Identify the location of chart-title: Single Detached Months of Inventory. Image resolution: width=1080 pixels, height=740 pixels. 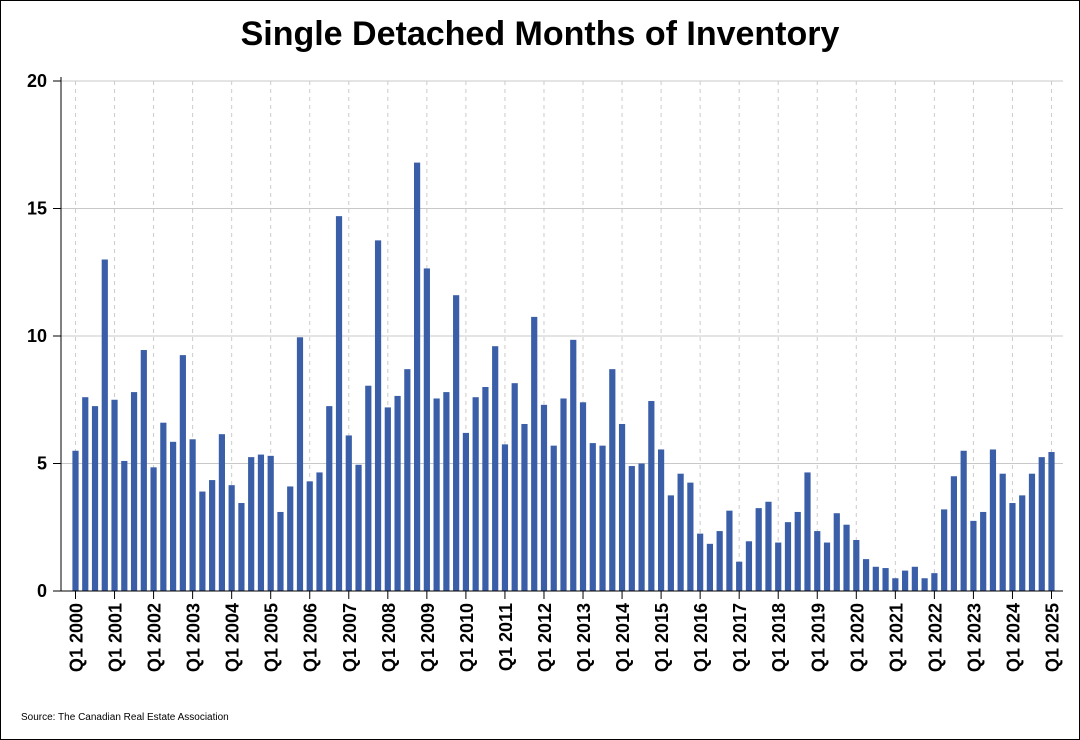
(540, 34).